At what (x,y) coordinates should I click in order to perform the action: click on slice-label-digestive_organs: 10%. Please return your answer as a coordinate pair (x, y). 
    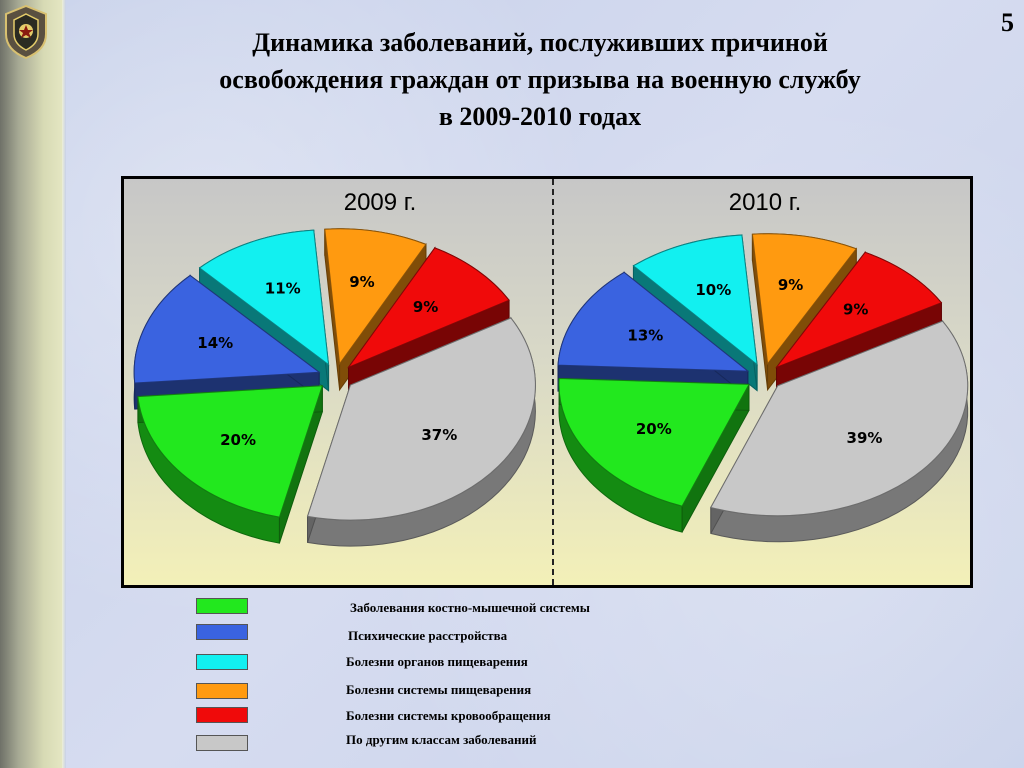
    Looking at the image, I should click on (713, 290).